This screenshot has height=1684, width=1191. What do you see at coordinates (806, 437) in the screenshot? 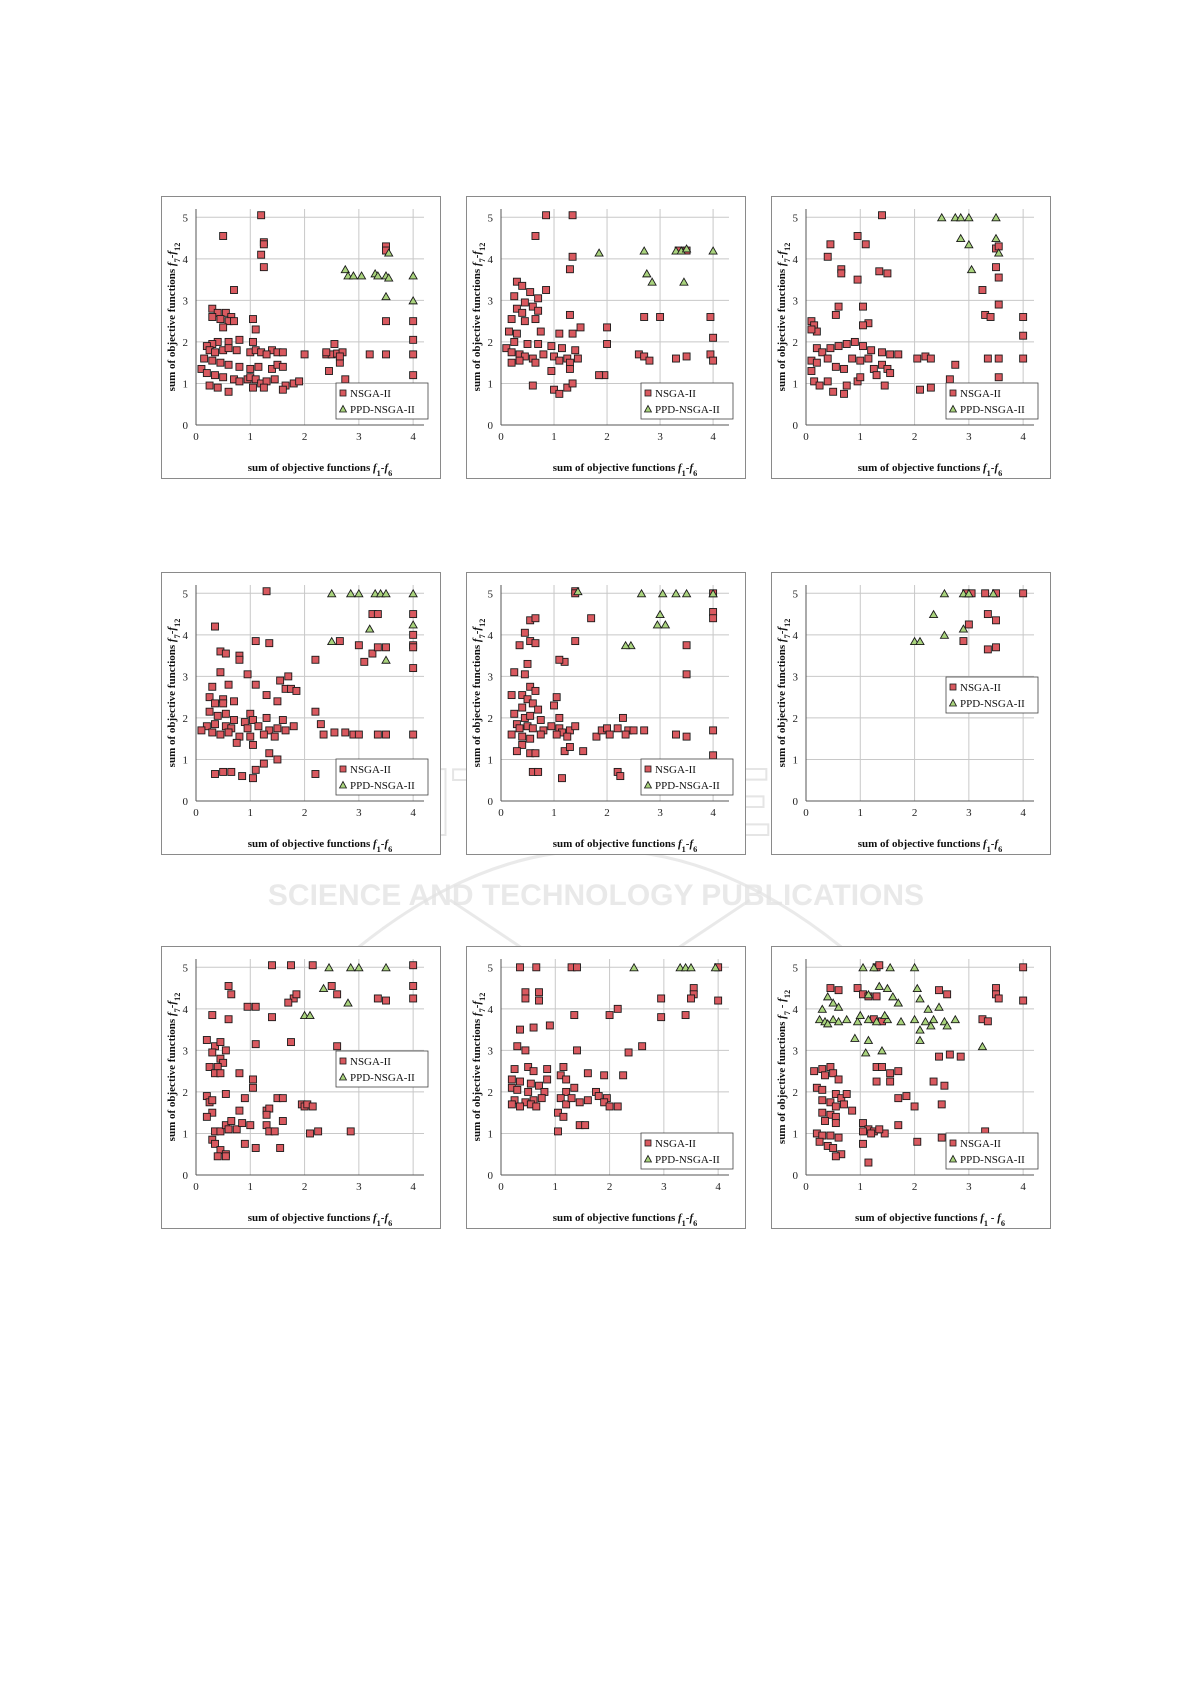
I see `x-tick-label: 0` at bounding box center [806, 437].